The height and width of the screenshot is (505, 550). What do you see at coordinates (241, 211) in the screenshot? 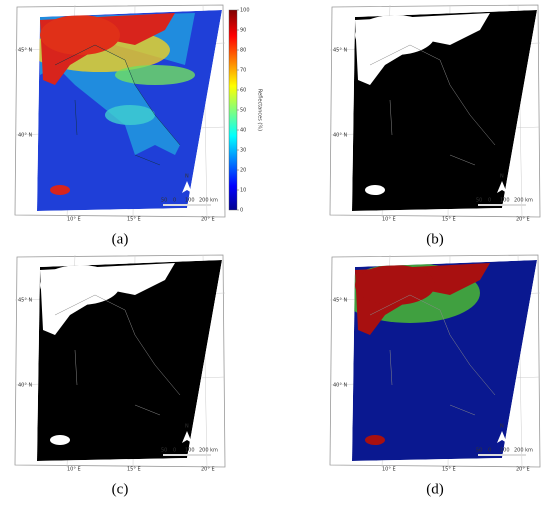
I see `colorbar-tick-label: 0` at bounding box center [241, 211].